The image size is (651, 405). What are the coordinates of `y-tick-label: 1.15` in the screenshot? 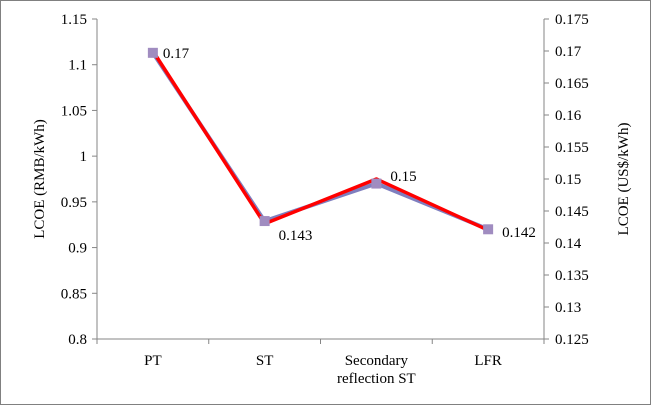 It's located at (74, 20).